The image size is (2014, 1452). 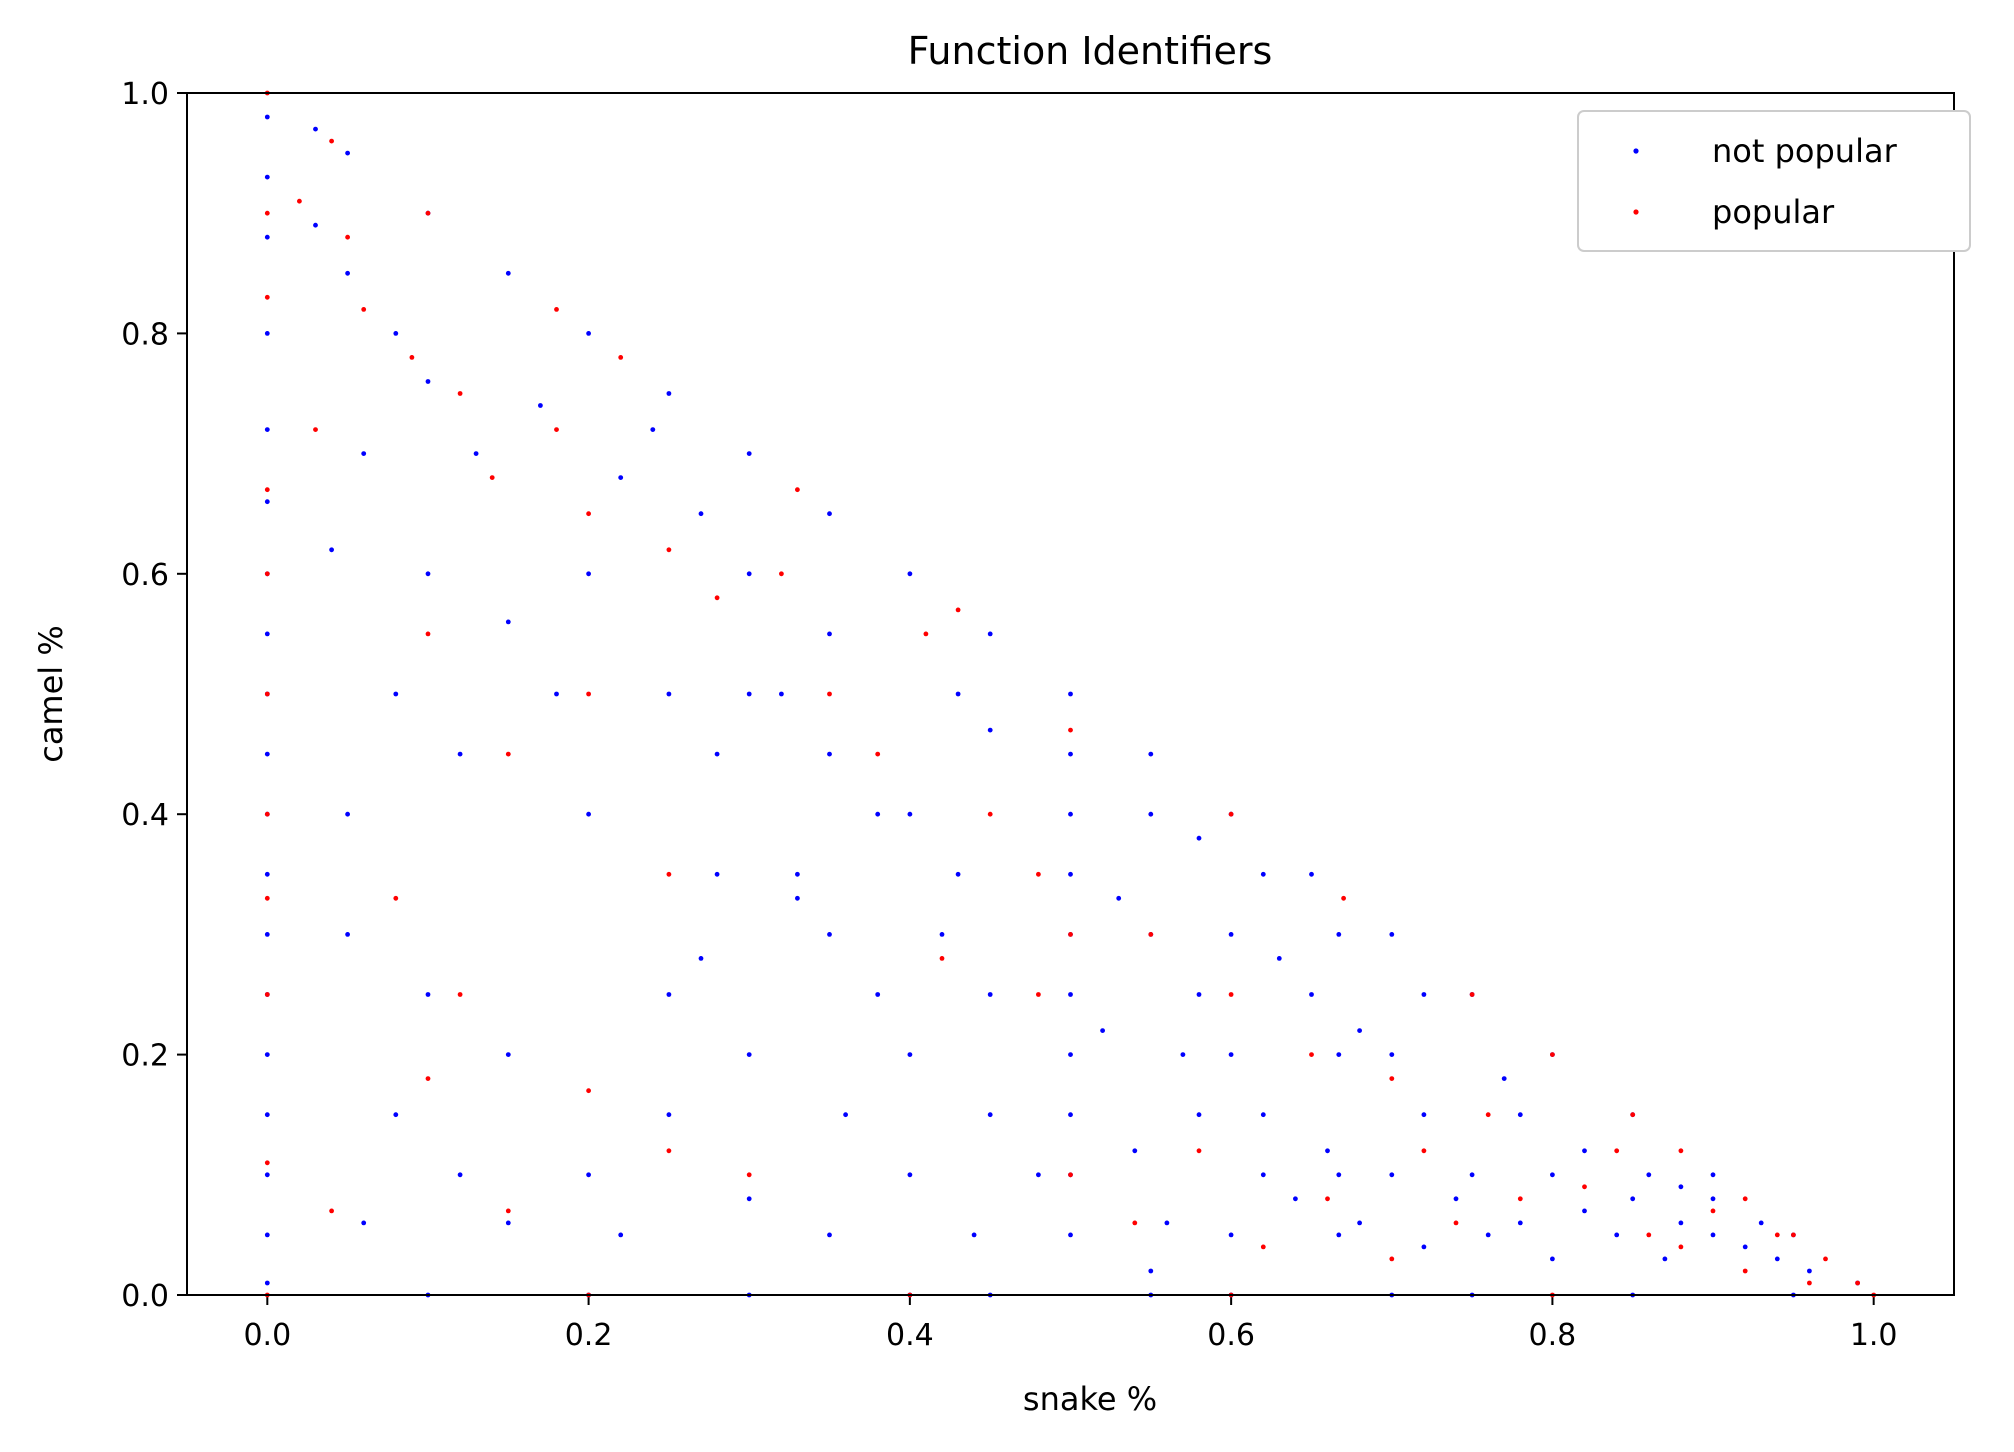 I want to click on x-tick-label: 0.8, so click(x=1553, y=1335).